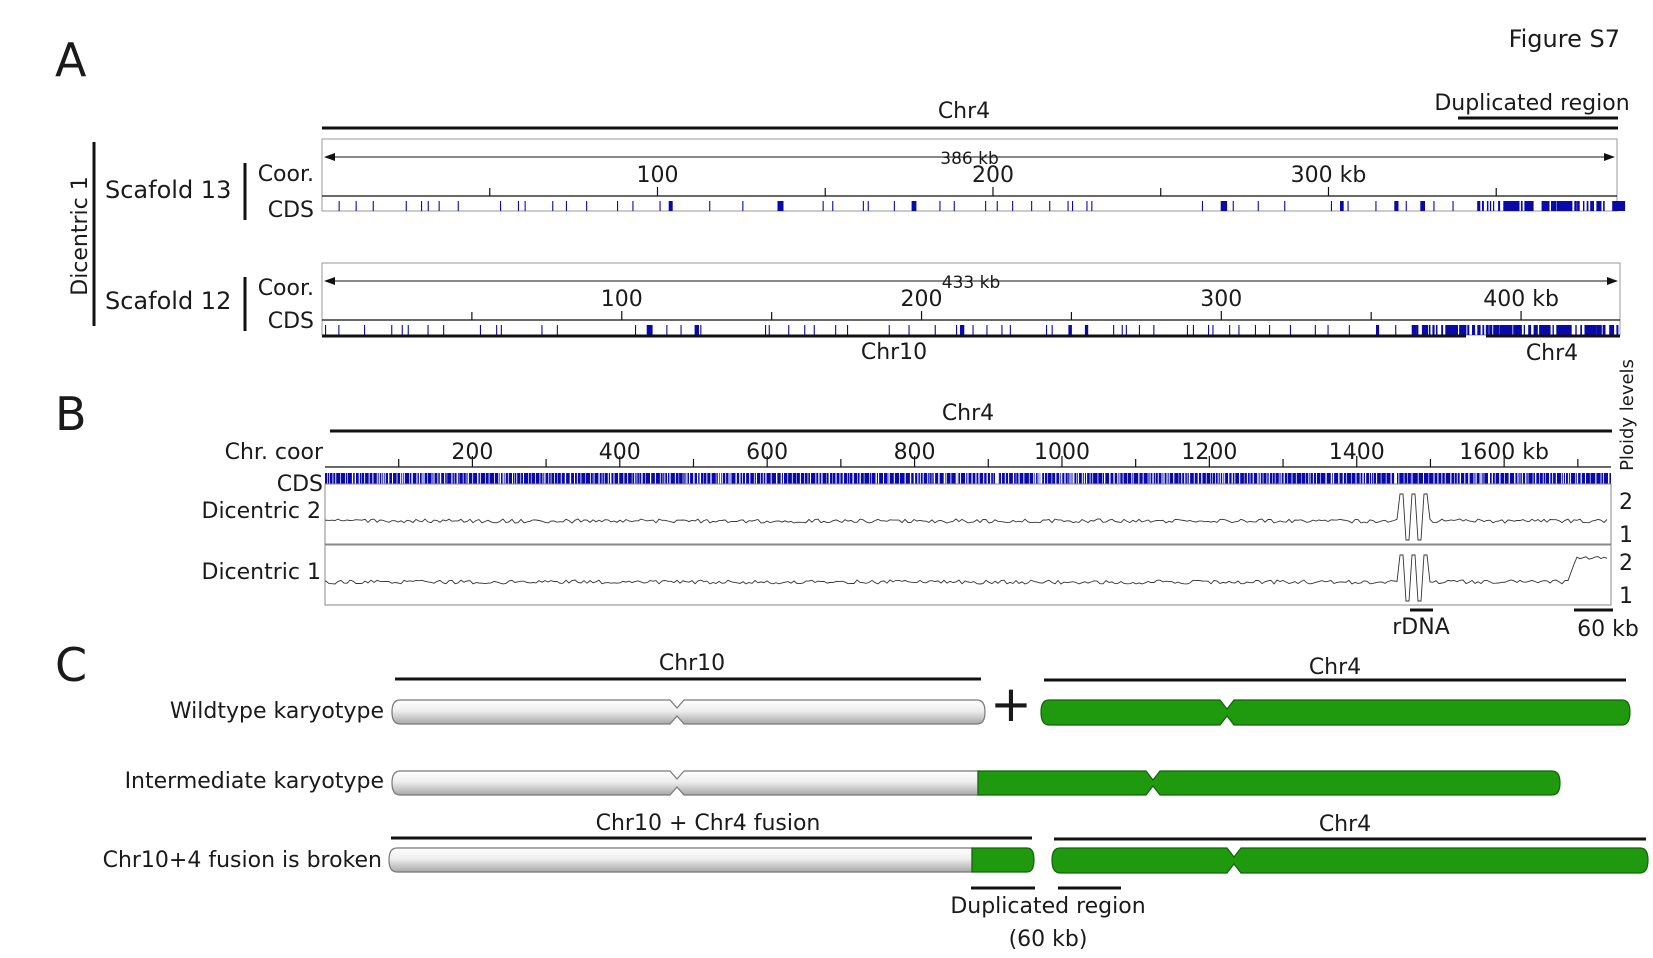 The image size is (1653, 958). Describe the element at coordinates (168, 301) in the screenshot. I see `scaffold-12-label: Scafold 12` at that location.